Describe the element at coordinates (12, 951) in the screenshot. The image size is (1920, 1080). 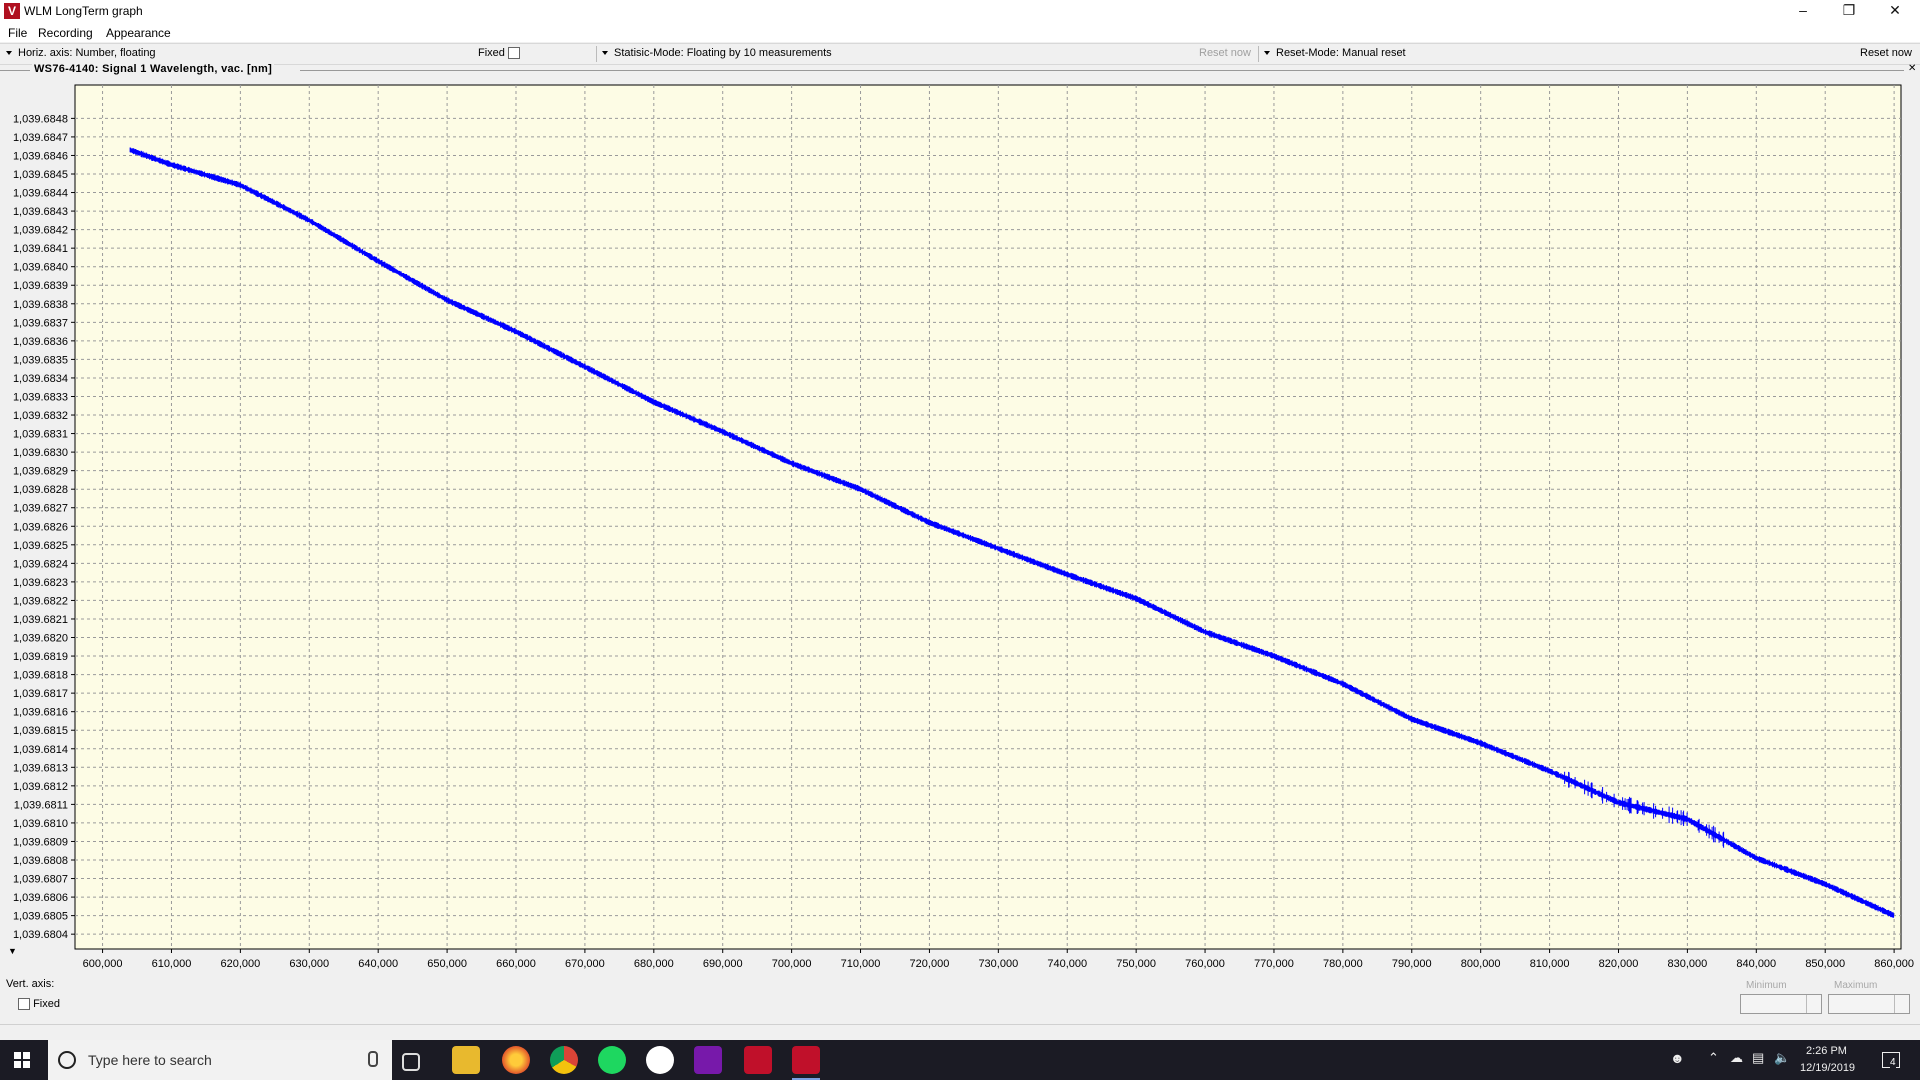
I see `scroll-down-icon: ▼` at that location.